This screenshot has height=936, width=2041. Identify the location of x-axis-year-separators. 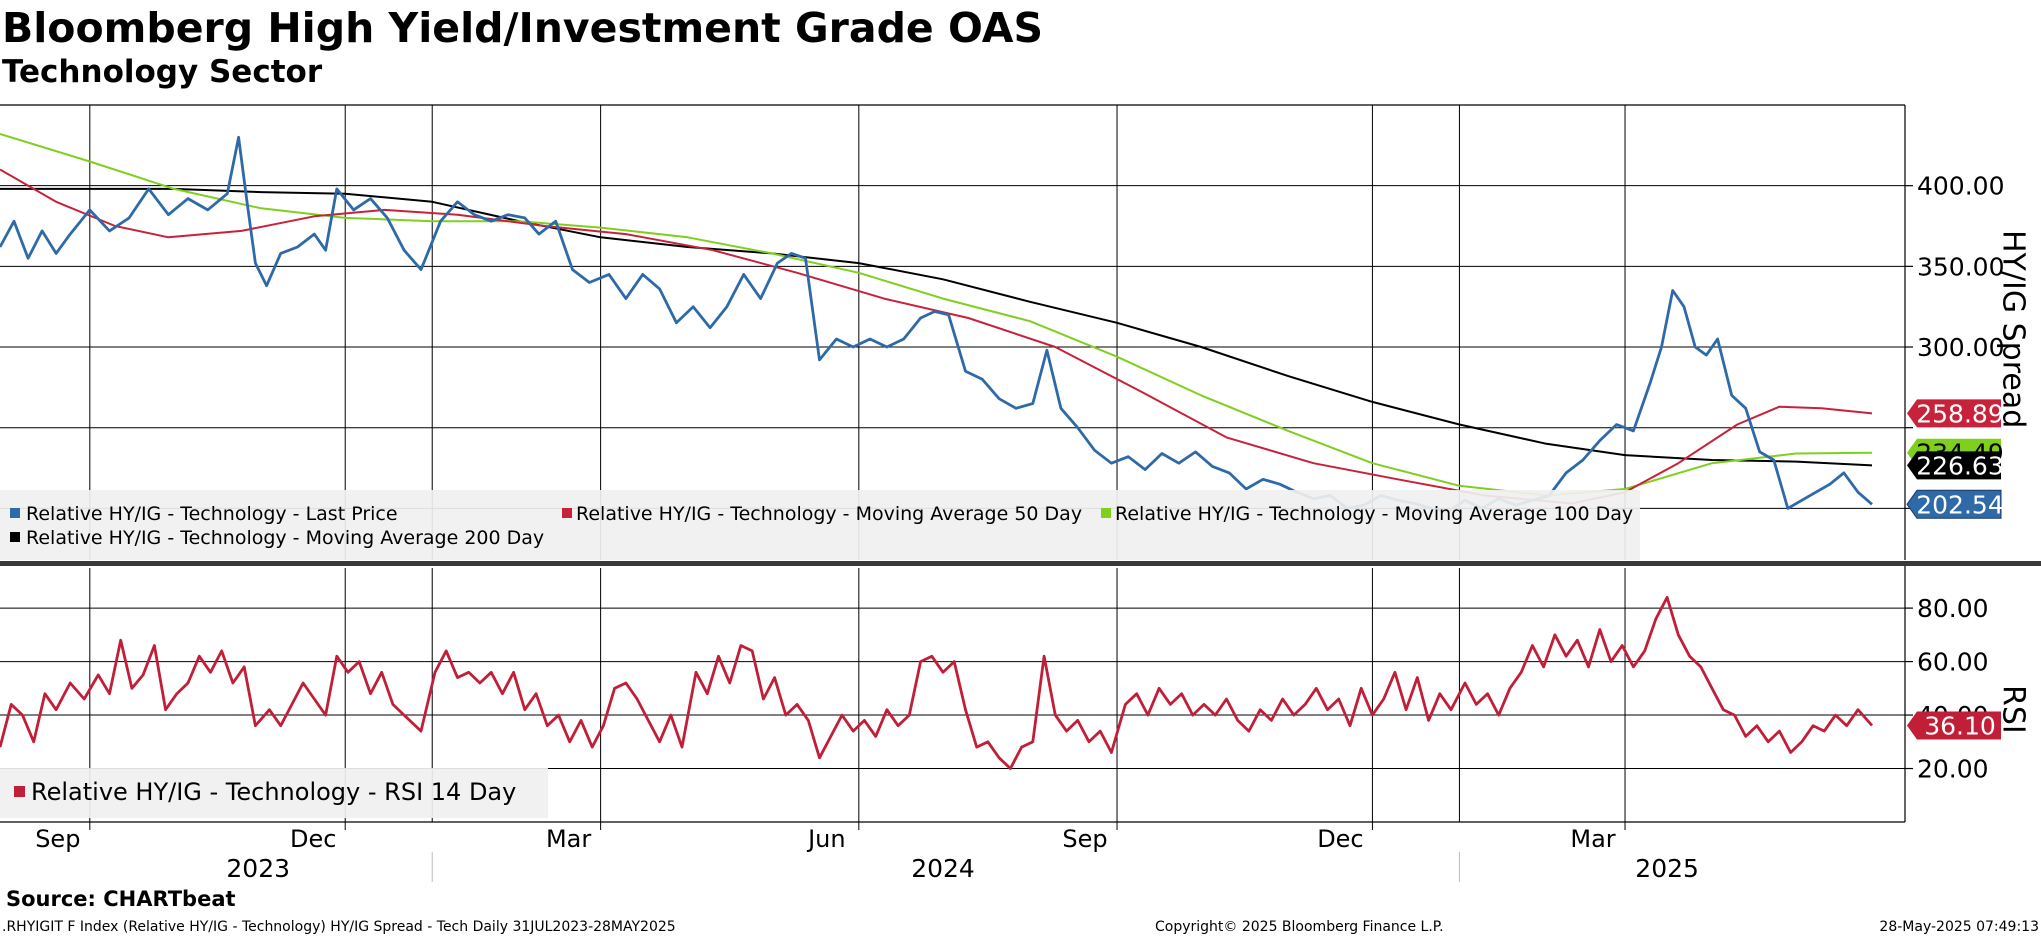
(945, 867).